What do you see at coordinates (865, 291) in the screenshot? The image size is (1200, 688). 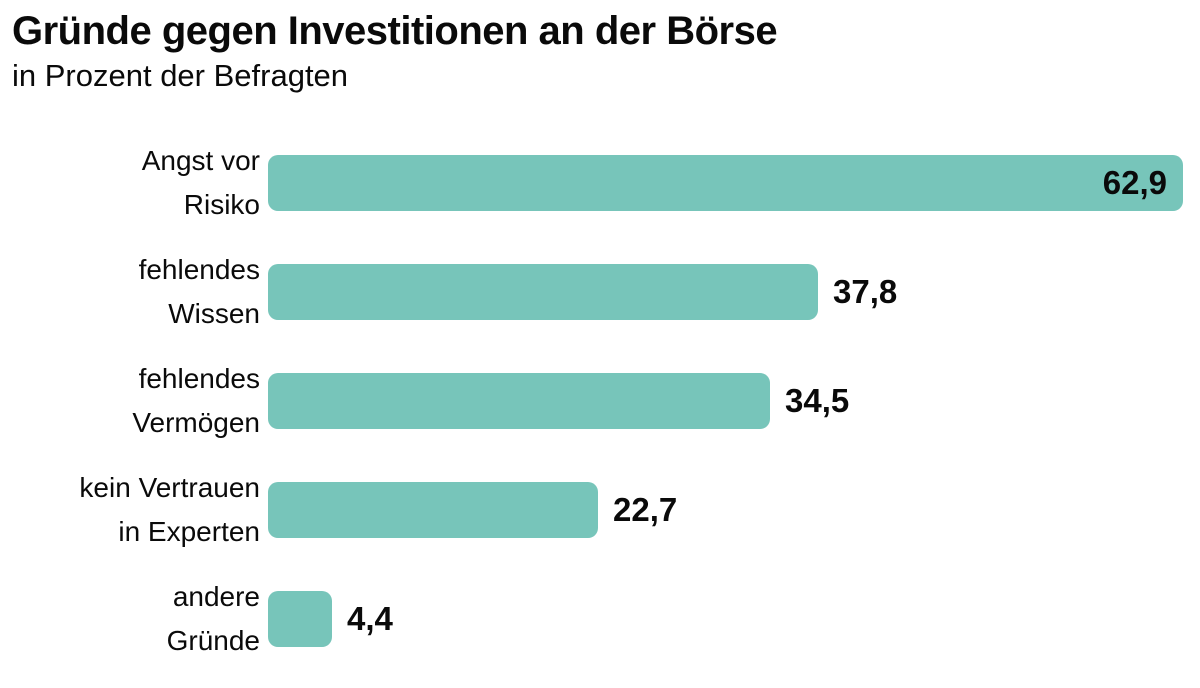 I see `bar-value-label: 37,8` at bounding box center [865, 291].